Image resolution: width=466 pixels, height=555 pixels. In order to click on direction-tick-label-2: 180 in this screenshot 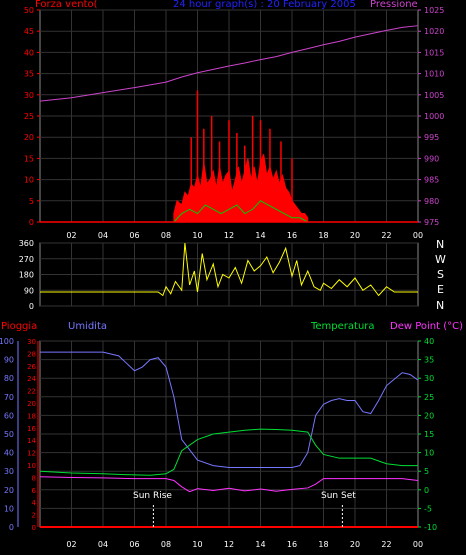, I will do `click(26, 275)`.